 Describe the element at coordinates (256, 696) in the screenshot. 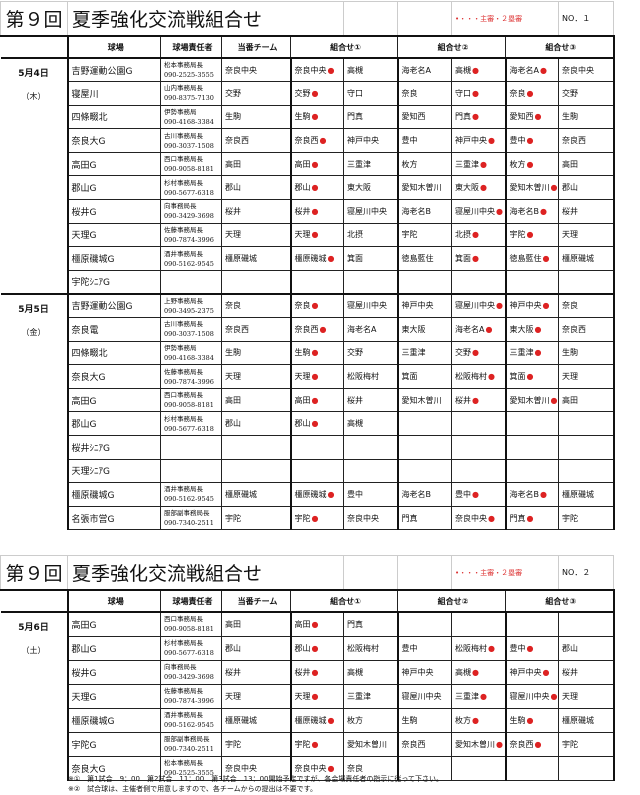

I see `duty-team: 天理` at that location.